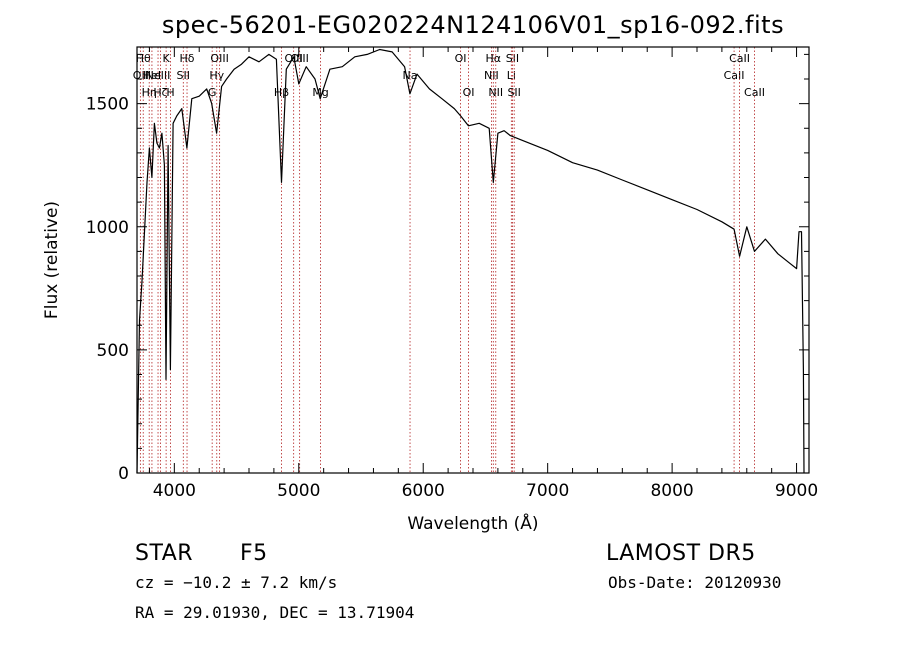 The image size is (900, 649). I want to click on line-label-21: Hα, so click(494, 58).